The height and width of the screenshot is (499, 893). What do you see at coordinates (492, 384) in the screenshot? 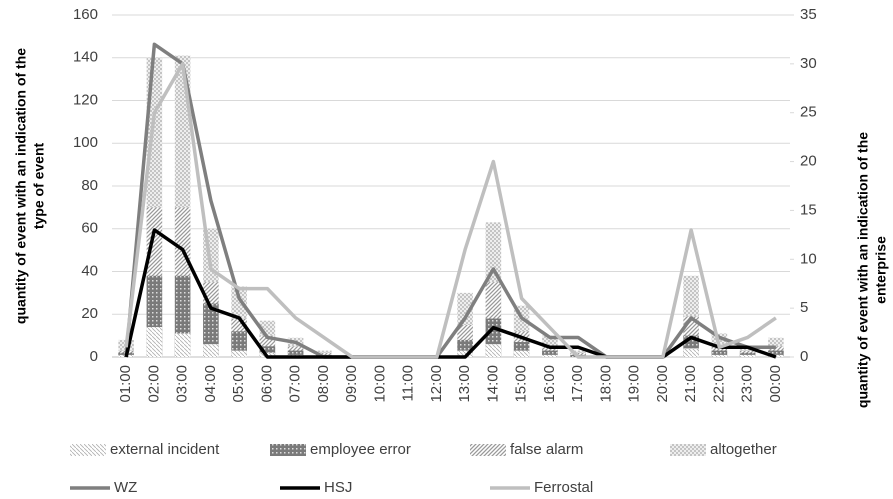
I see `x-tick-label: 14:00` at bounding box center [492, 384].